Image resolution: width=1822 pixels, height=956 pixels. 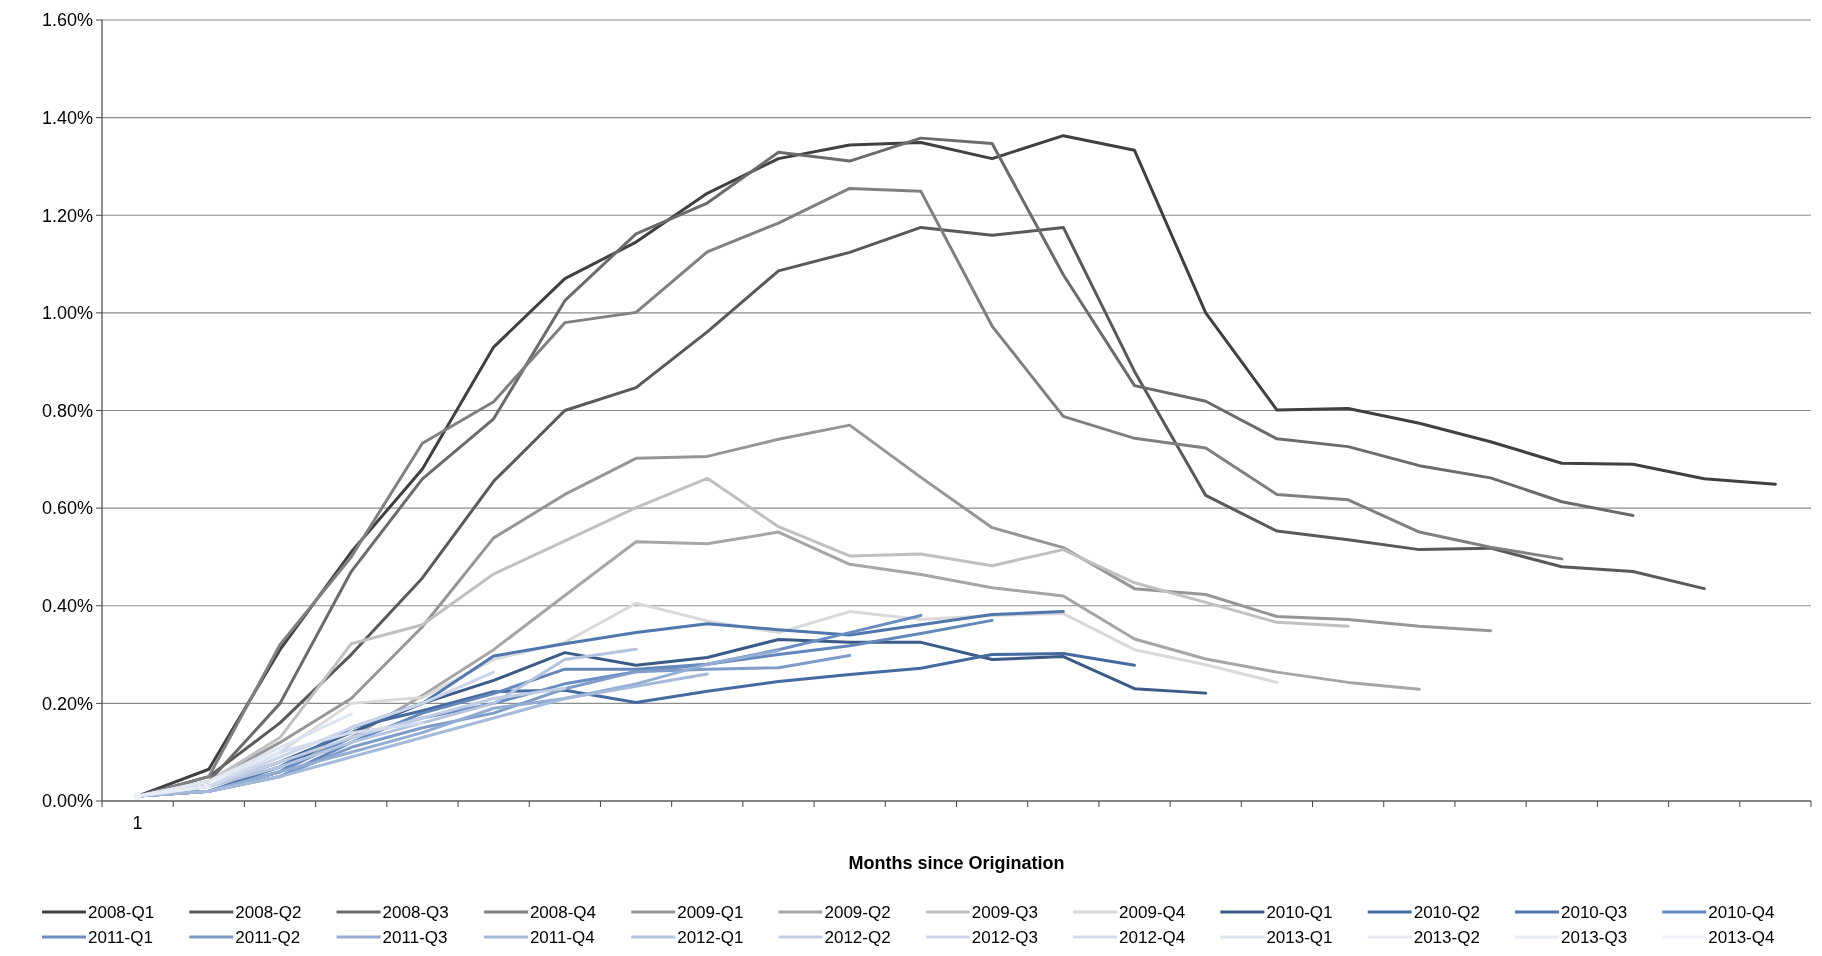 What do you see at coordinates (67, 313) in the screenshot?
I see `y-tick-label: 1.00%` at bounding box center [67, 313].